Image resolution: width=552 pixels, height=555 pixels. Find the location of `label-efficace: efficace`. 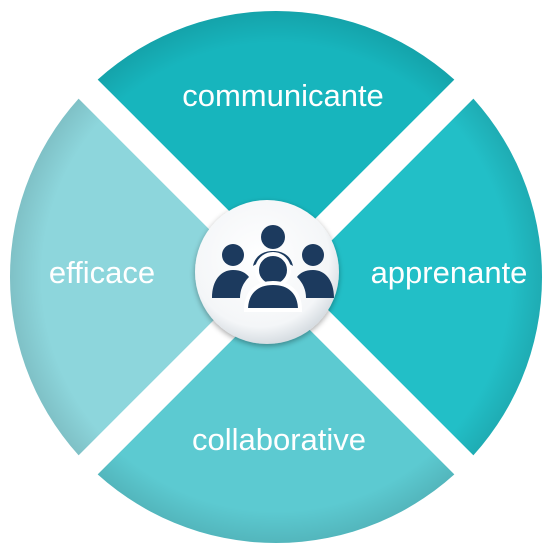

label-efficace: efficace is located at coordinates (102, 272).